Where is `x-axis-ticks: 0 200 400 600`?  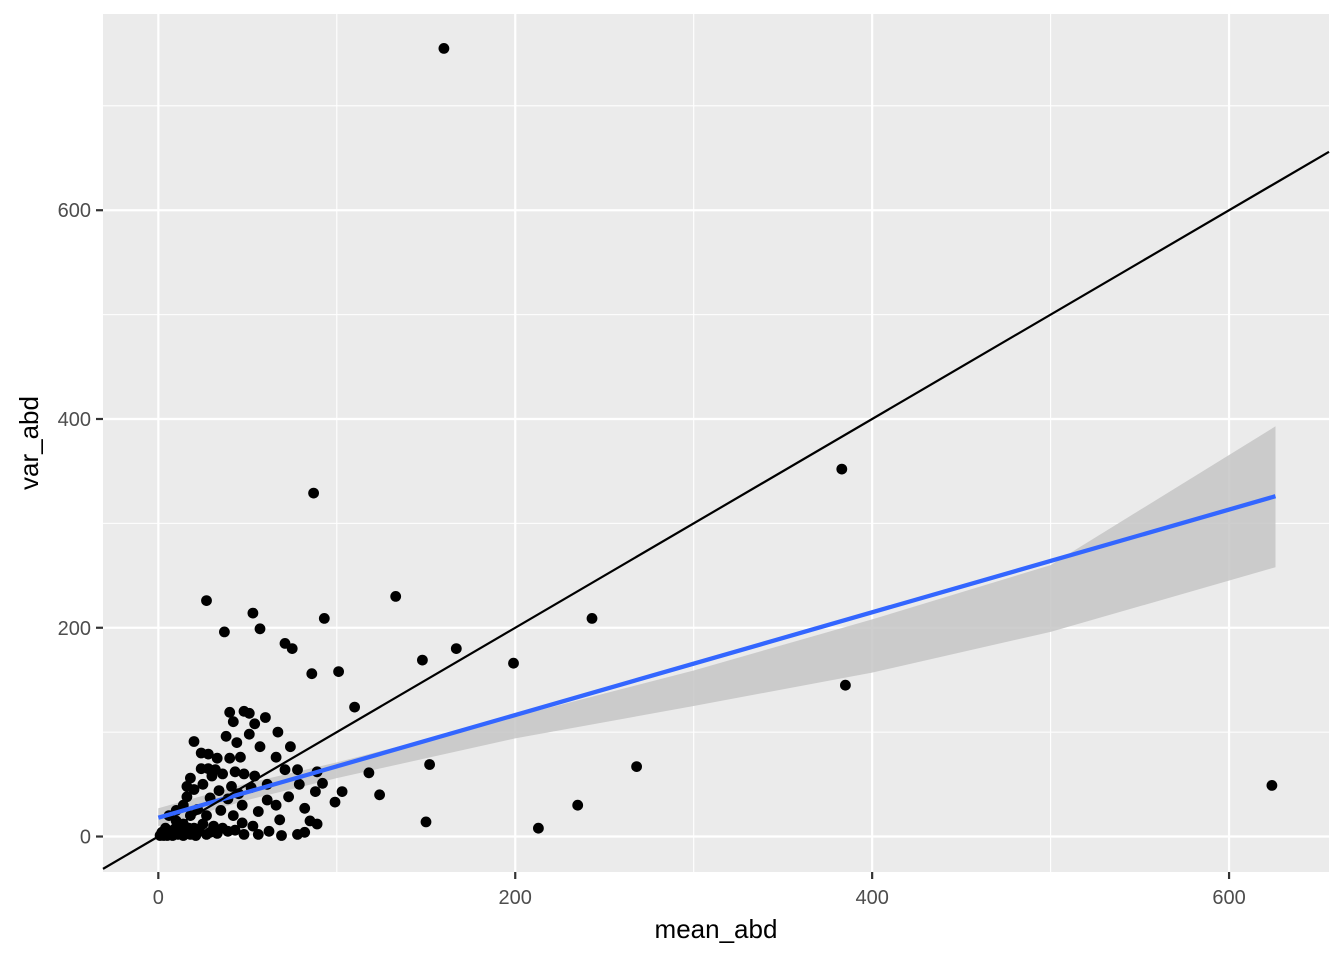 x-axis-ticks: 0 200 400 600 is located at coordinates (699, 890).